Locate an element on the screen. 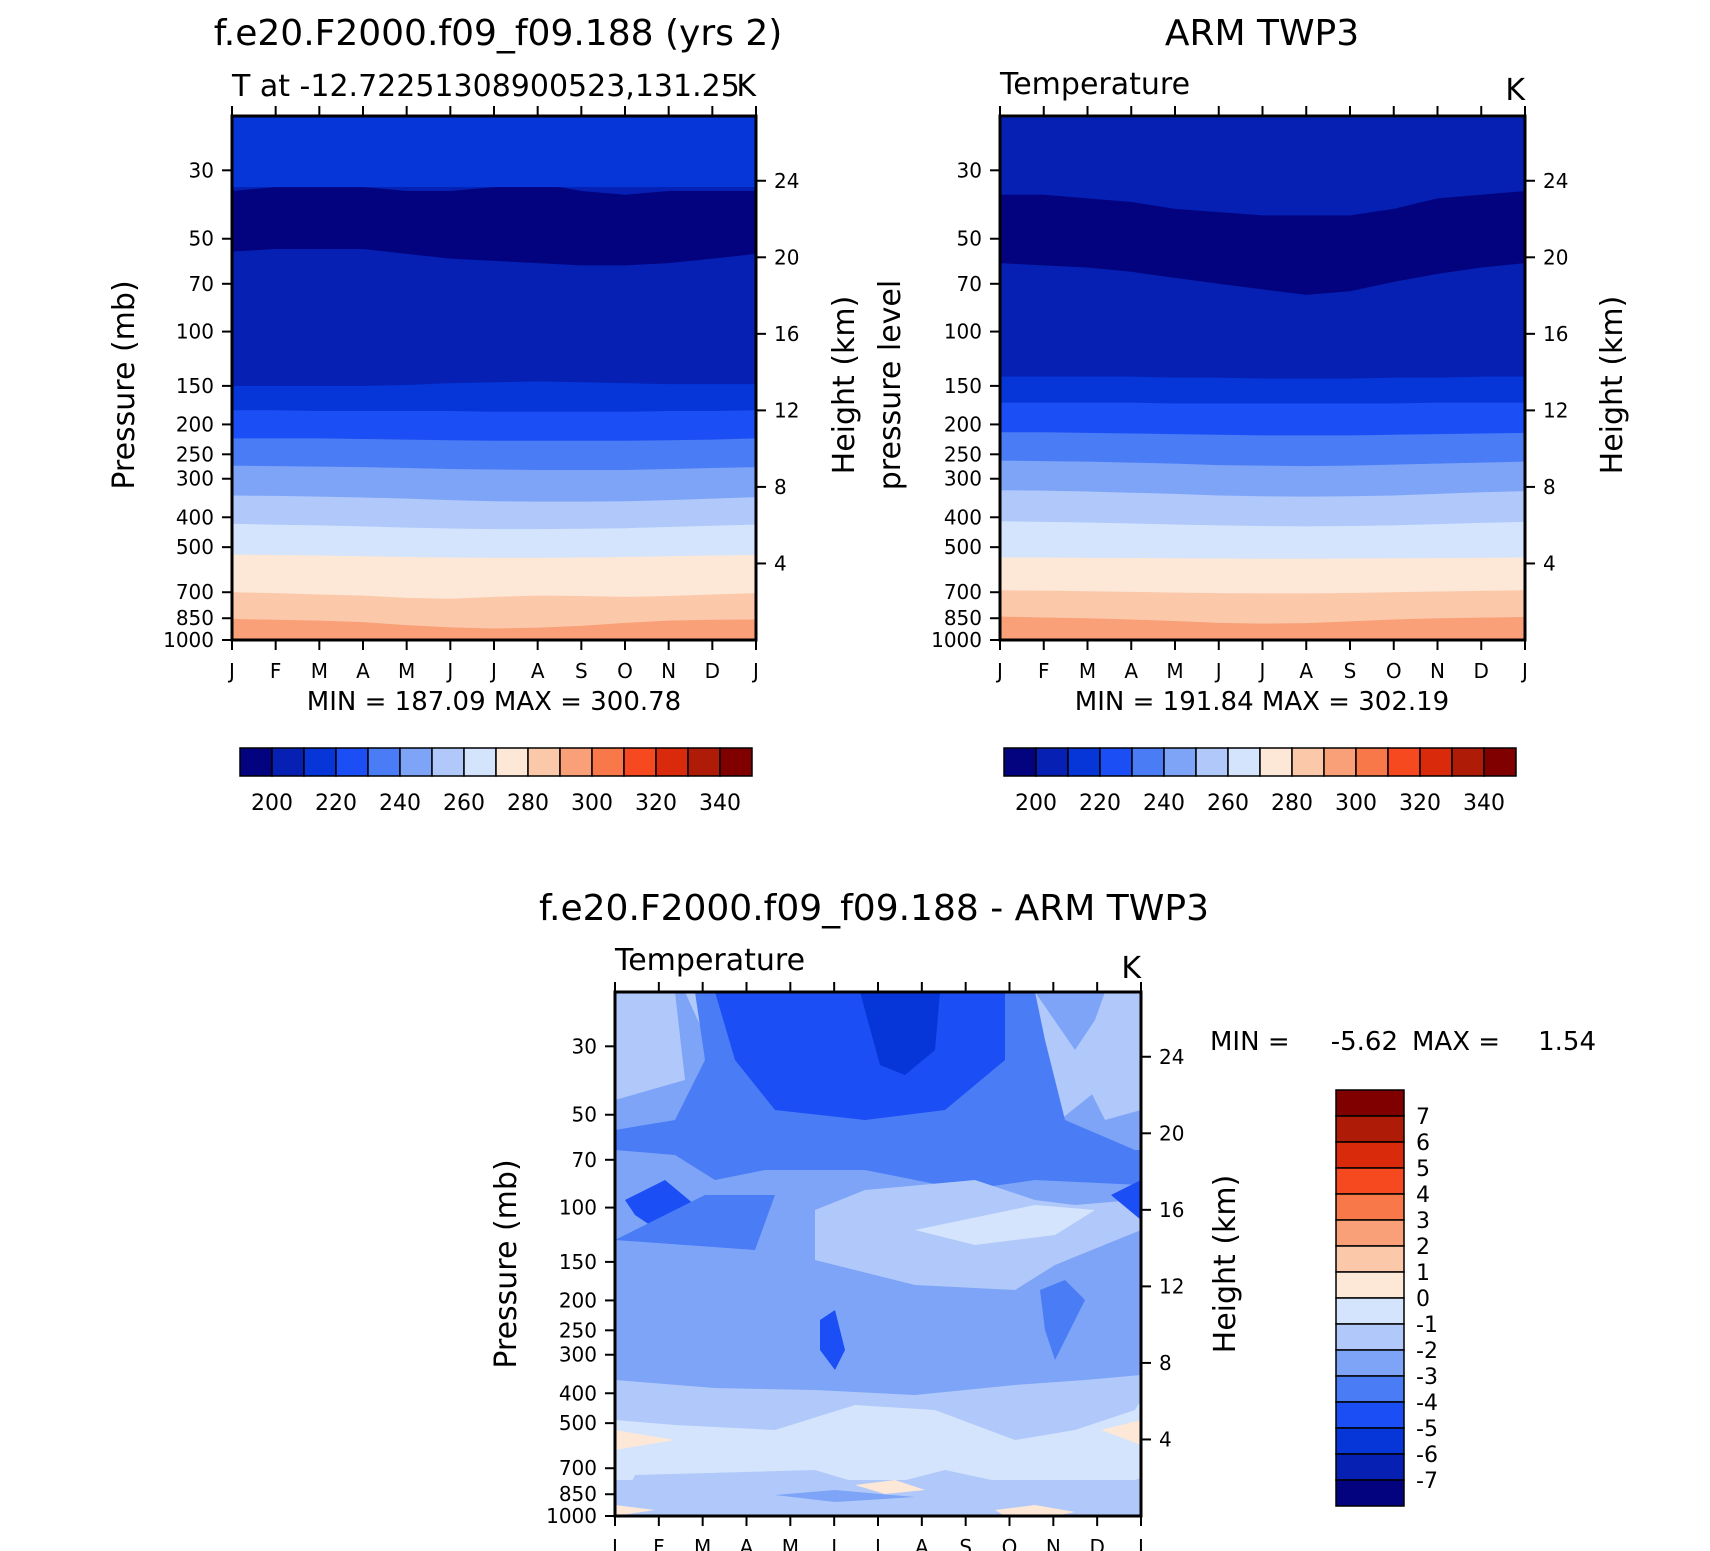 This screenshot has width=1710, height=1551. panel1-y-tick-label: 700 is located at coordinates (195, 592).